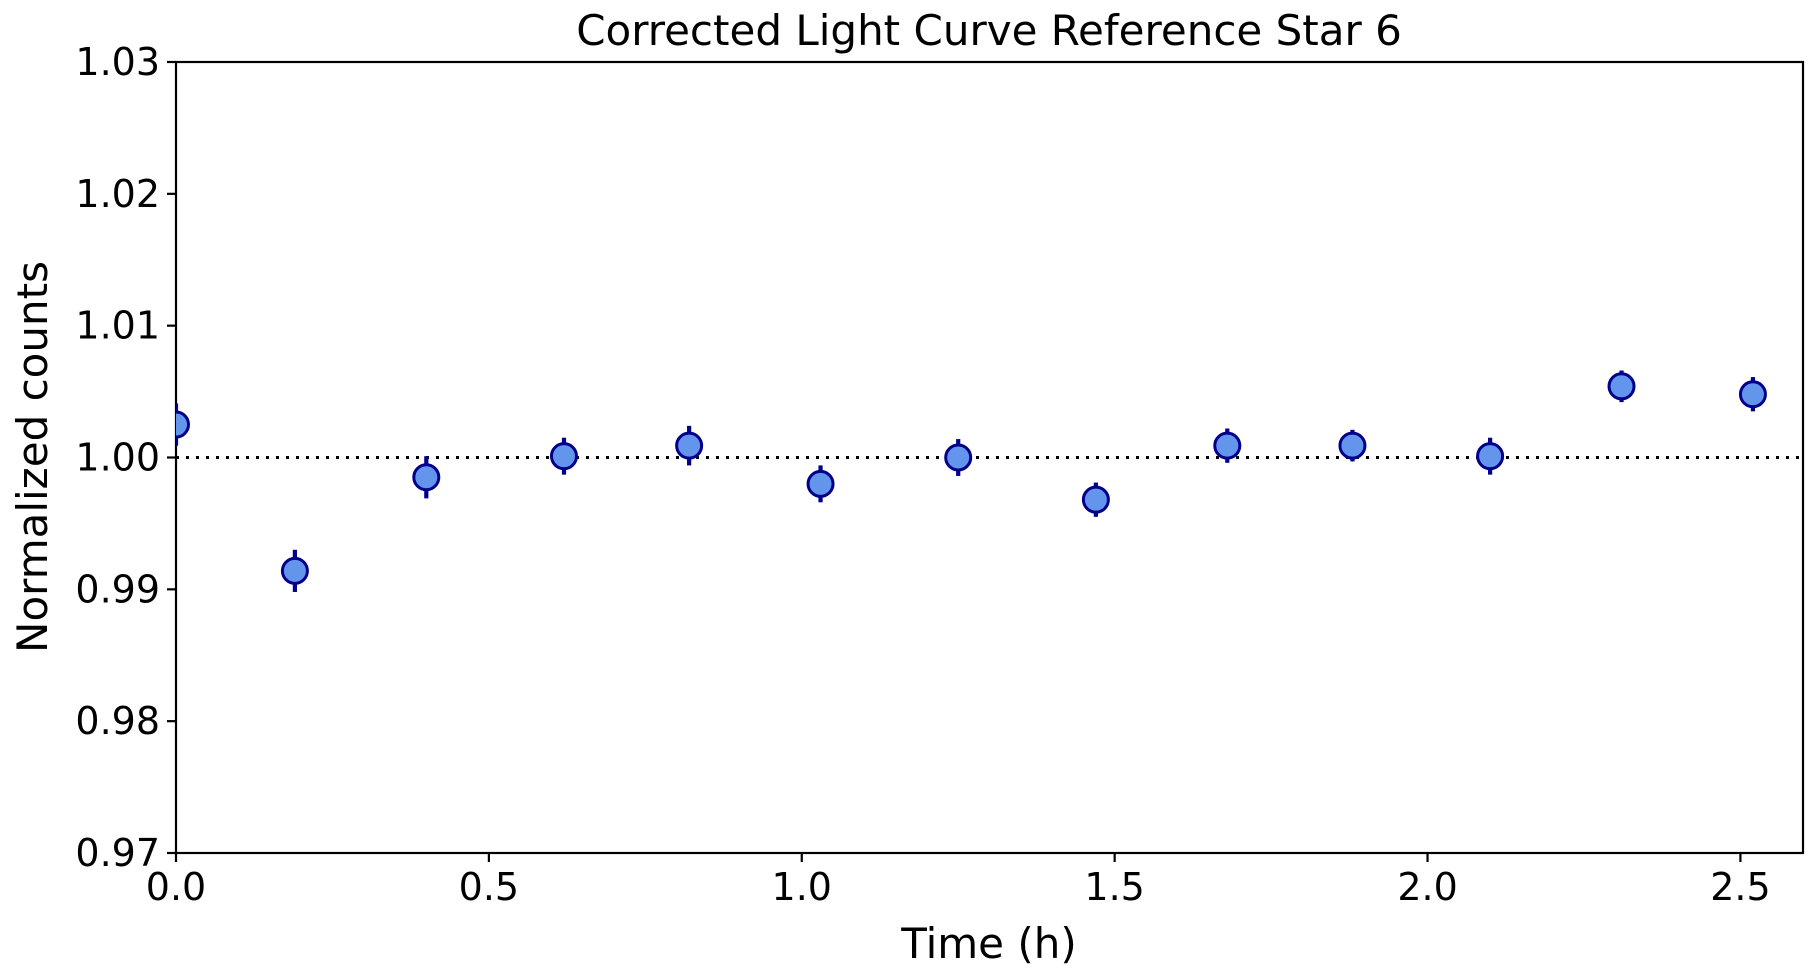  Describe the element at coordinates (1427, 887) in the screenshot. I see `x-tick-label: 2.0` at that location.